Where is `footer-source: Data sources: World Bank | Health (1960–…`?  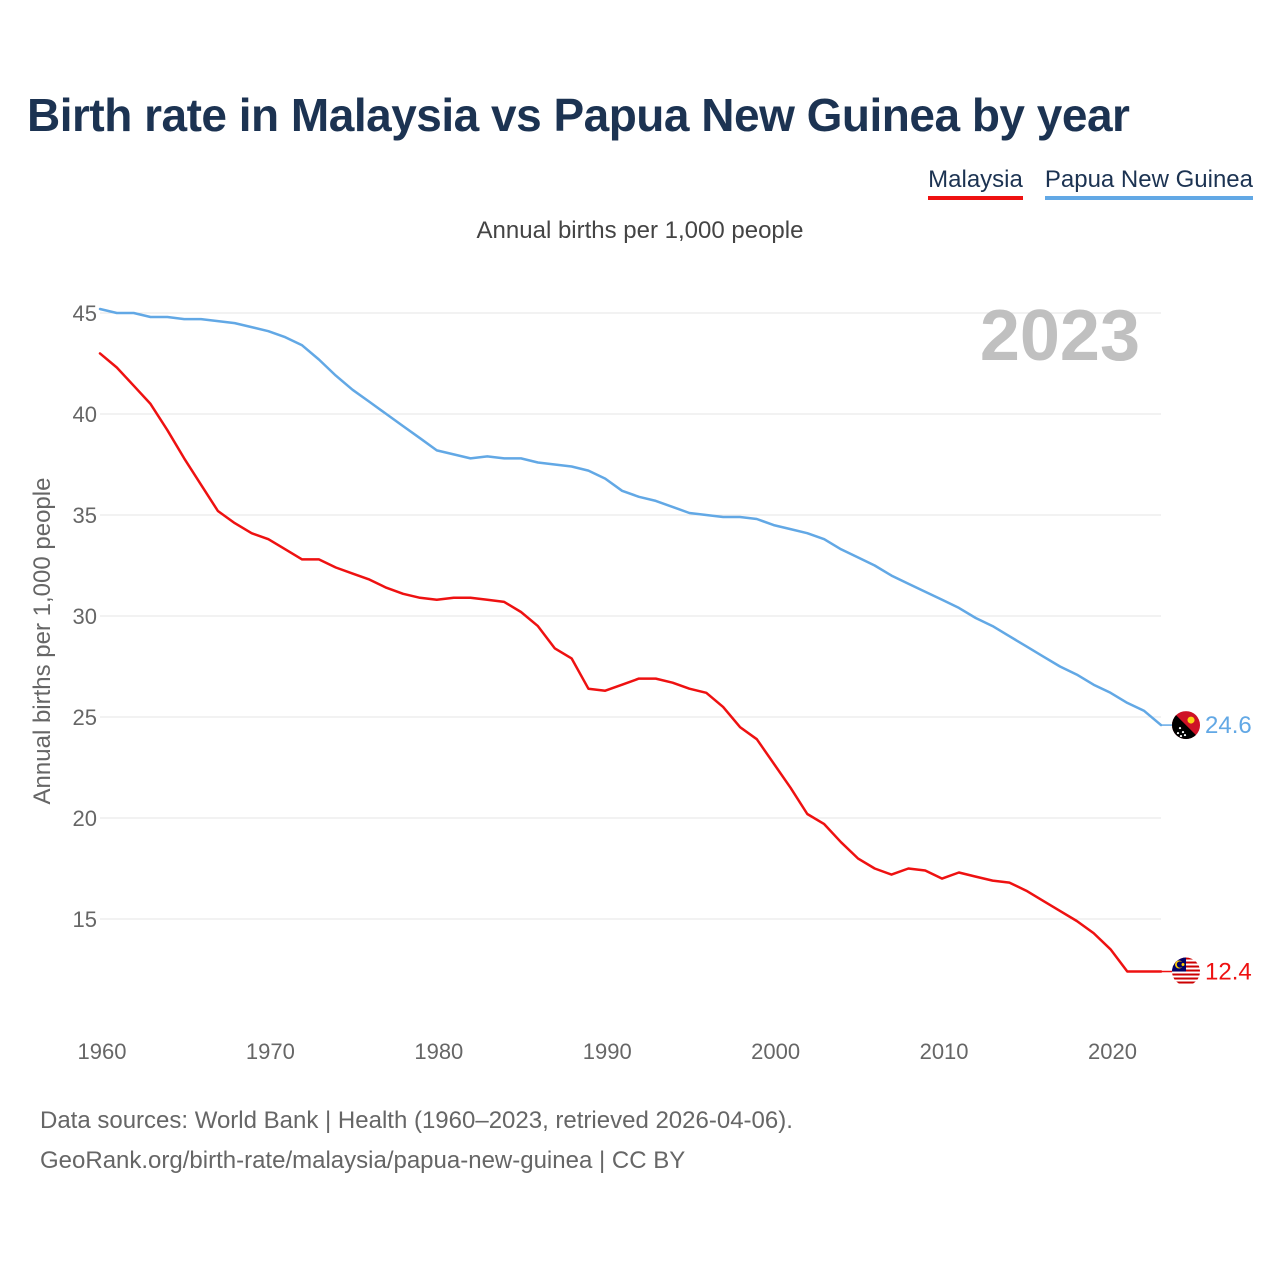
footer-source: Data sources: World Bank | Health (1960–… is located at coordinates (416, 1120).